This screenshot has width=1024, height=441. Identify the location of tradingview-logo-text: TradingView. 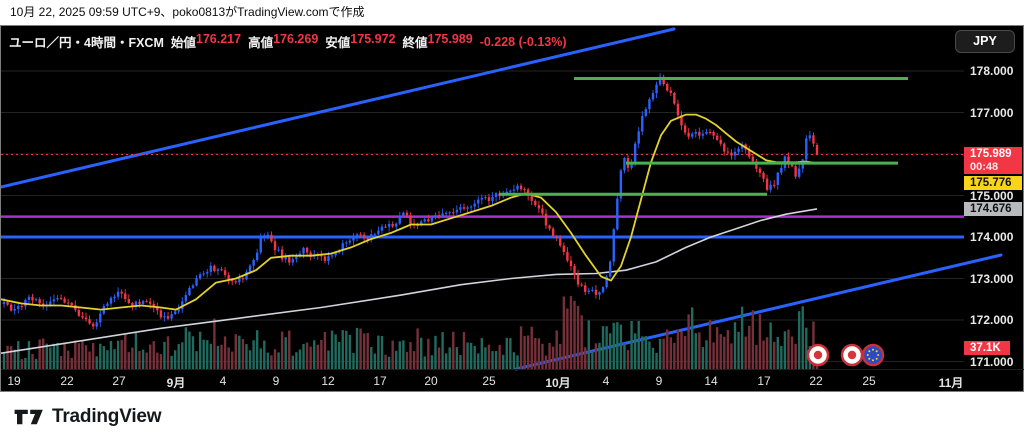
(107, 416).